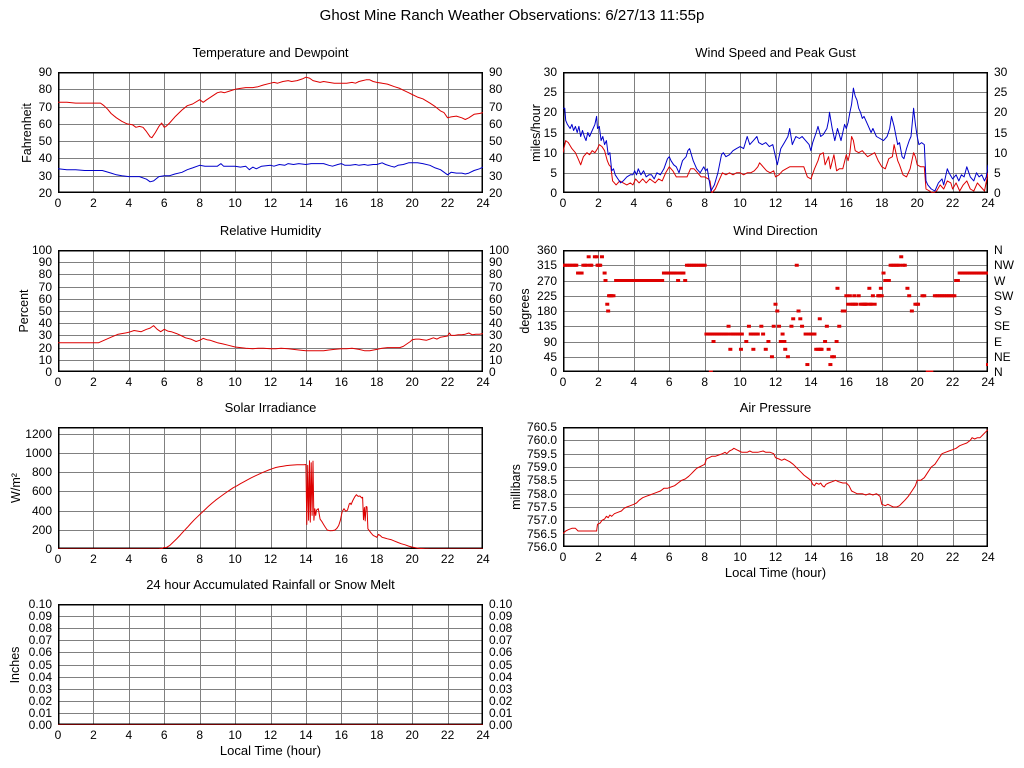 Image resolution: width=1024 pixels, height=768 pixels. Describe the element at coordinates (40, 640) in the screenshot. I see `y-tick-label: 0.07` at that location.